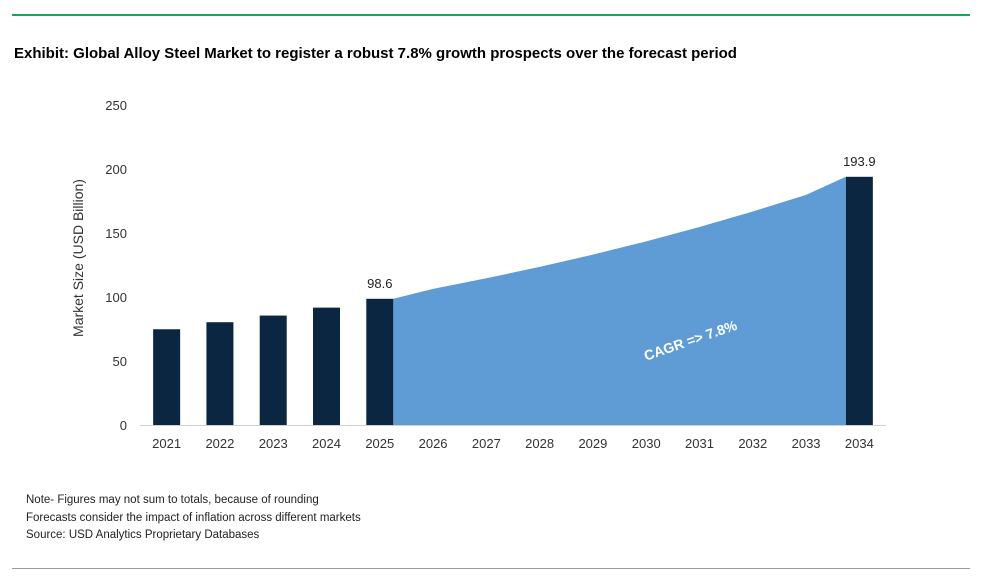 This screenshot has height=583, width=991. I want to click on y-axis-label: Market Size (USD Billion), so click(78, 258).